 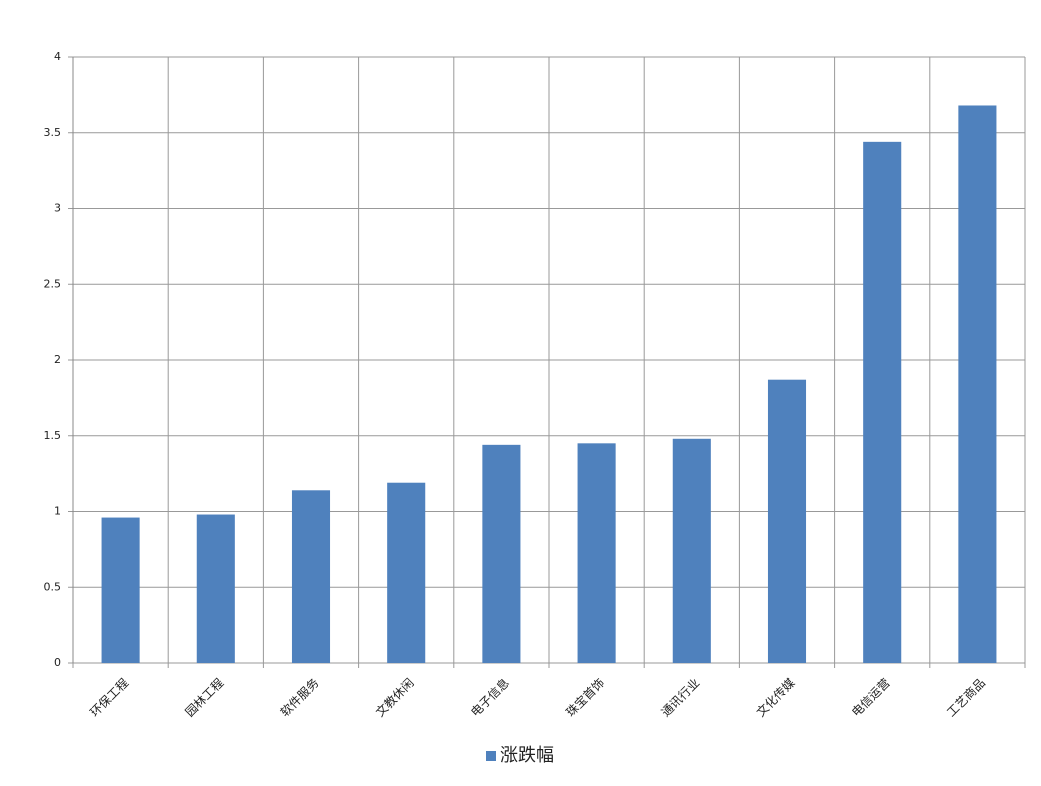 What do you see at coordinates (57, 56) in the screenshot?
I see `y-tick-label: 4` at bounding box center [57, 56].